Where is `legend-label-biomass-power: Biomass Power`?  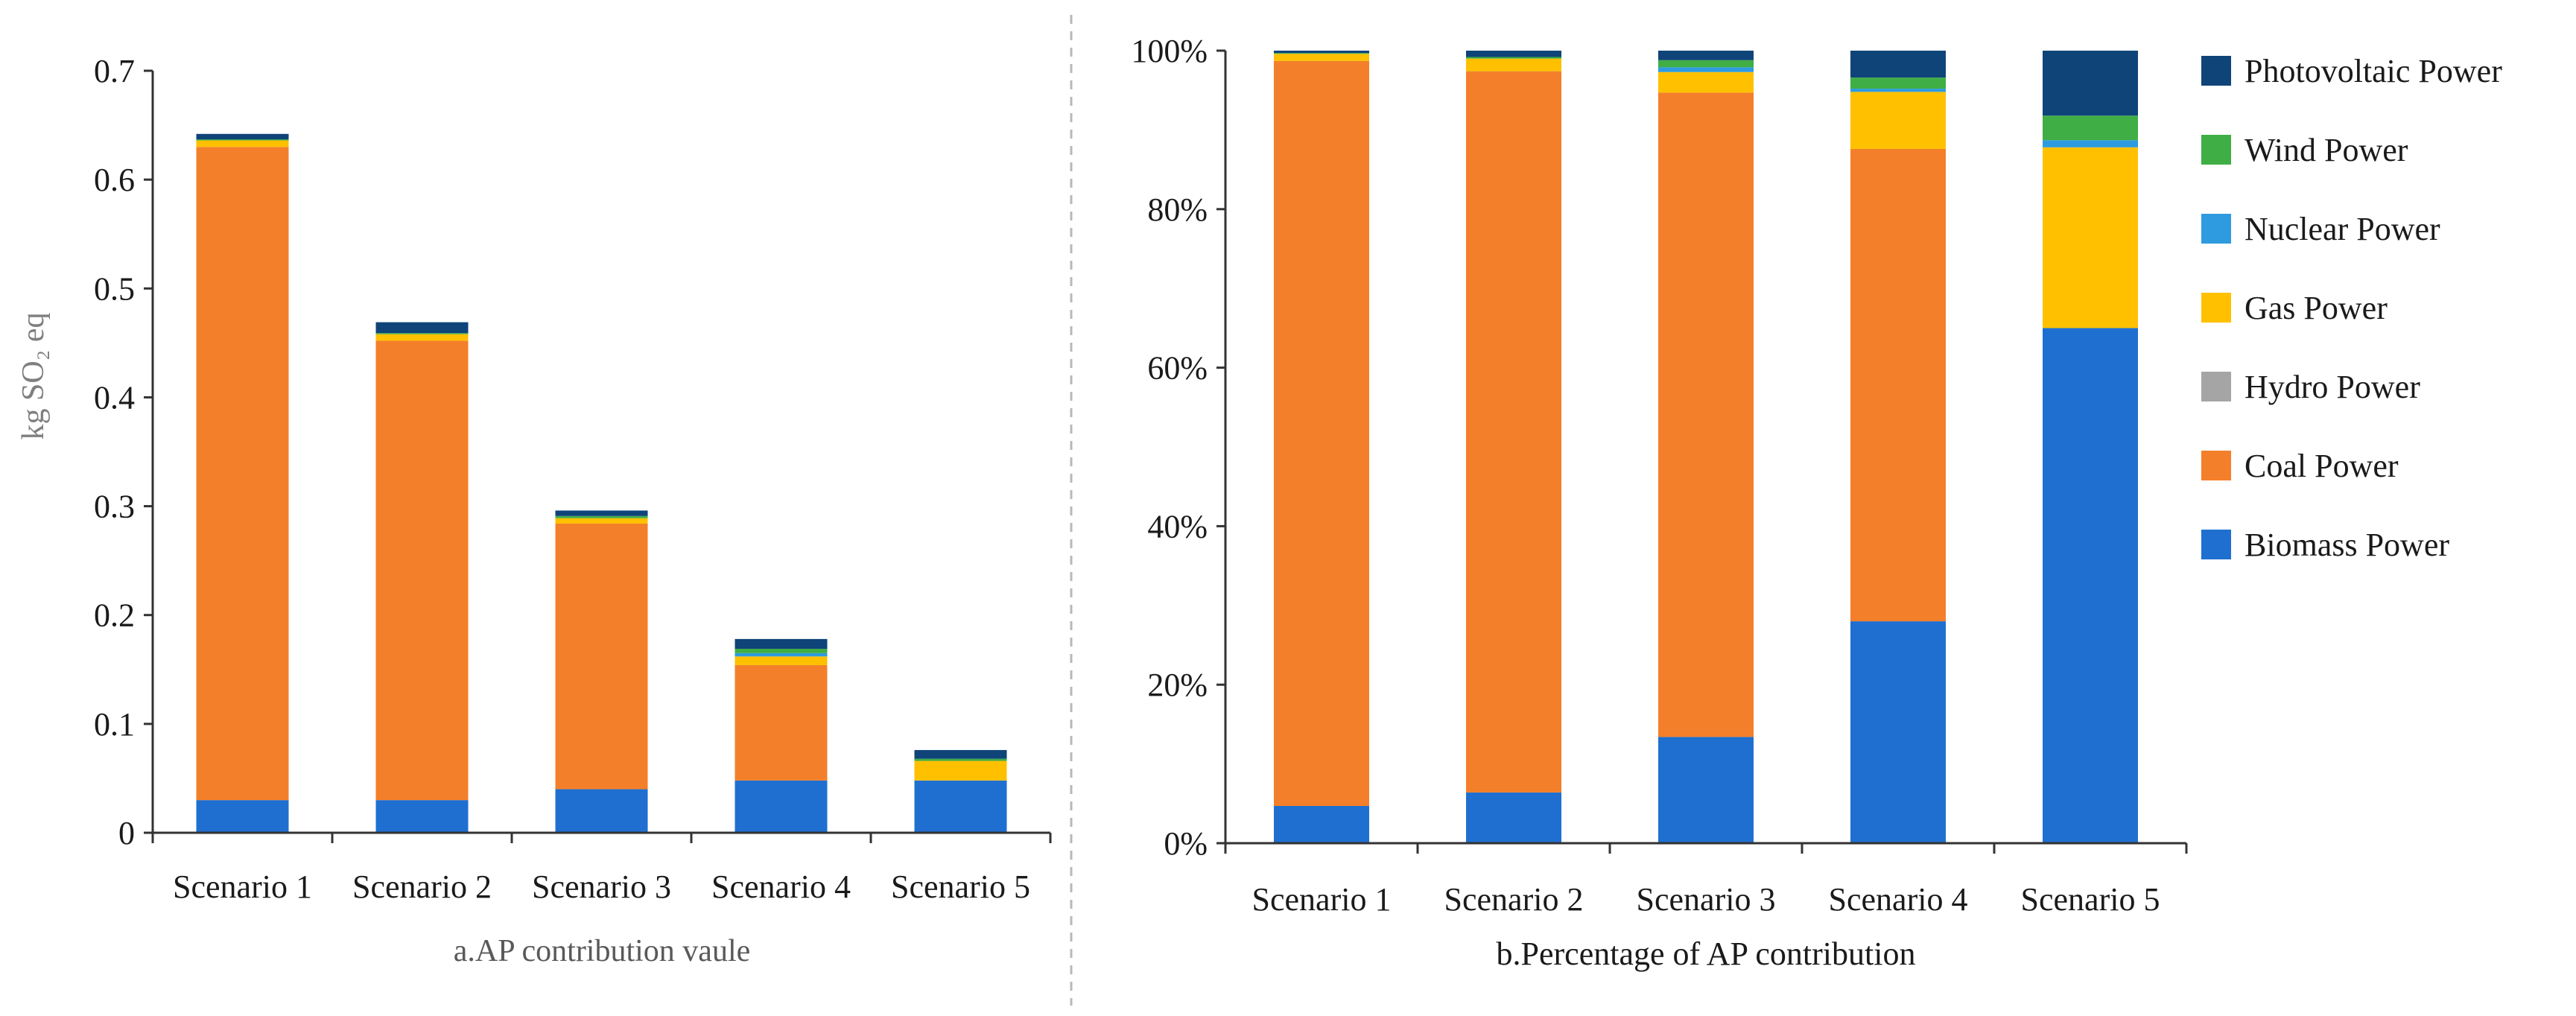 legend-label-biomass-power: Biomass Power is located at coordinates (2347, 545).